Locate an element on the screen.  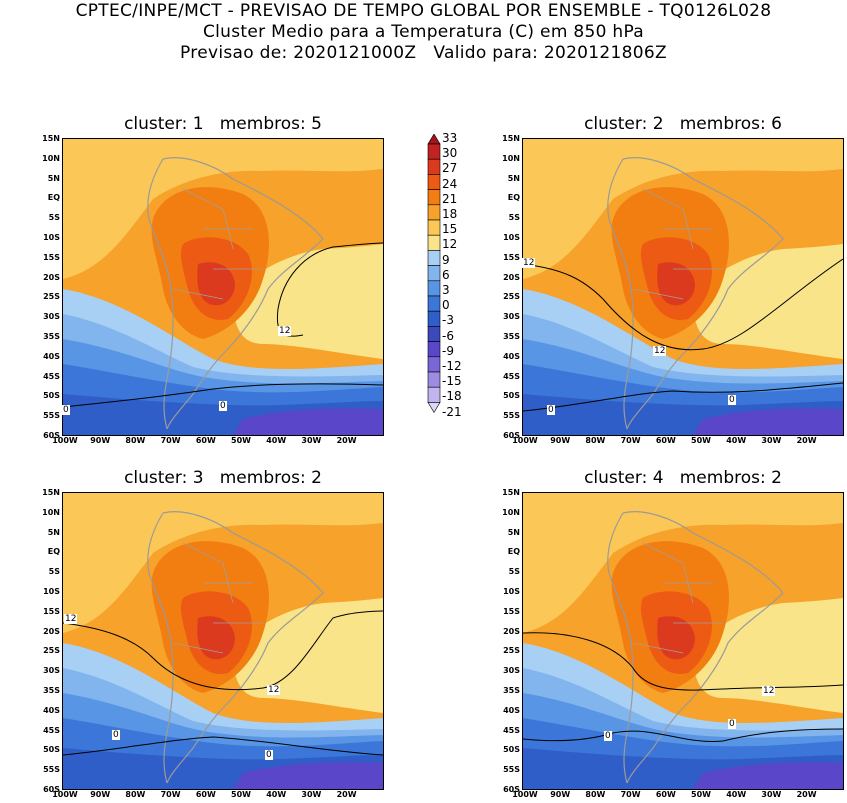
lat-tick-label: 55S is located at coordinates (51, 416).